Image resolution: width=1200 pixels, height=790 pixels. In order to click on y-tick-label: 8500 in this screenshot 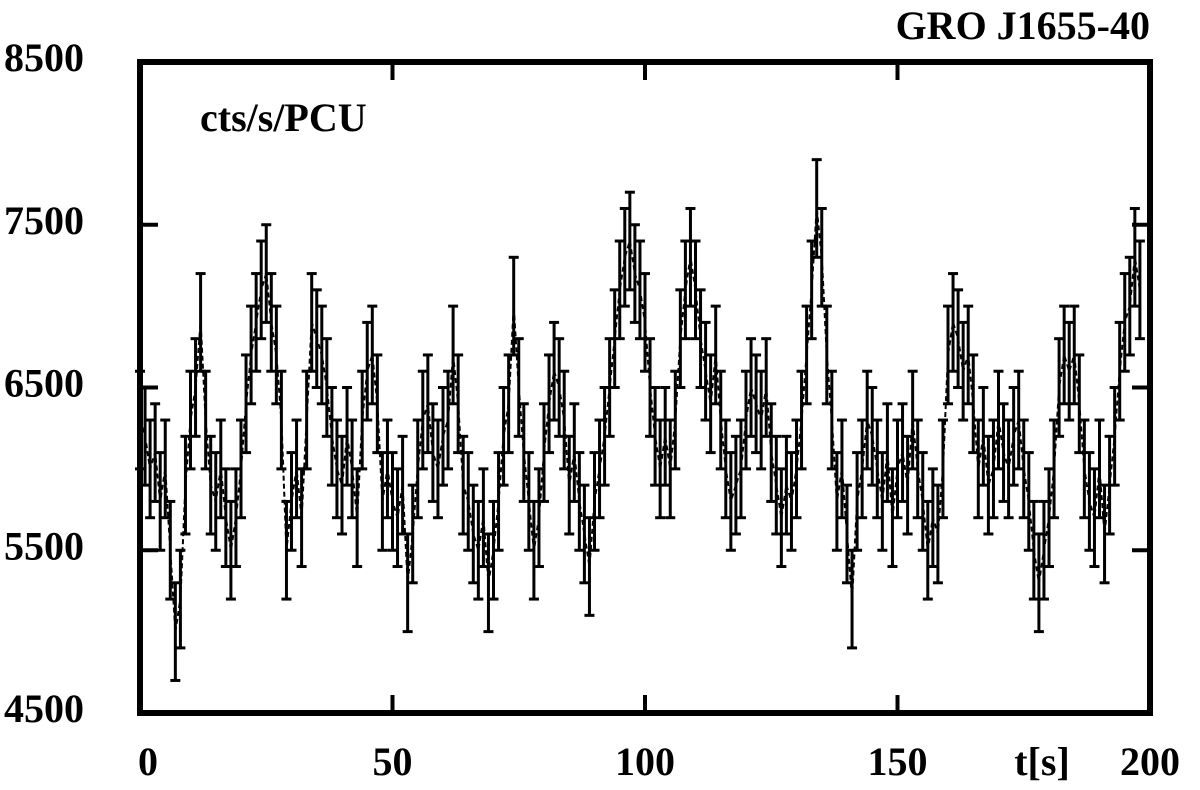, I will do `click(44, 57)`.